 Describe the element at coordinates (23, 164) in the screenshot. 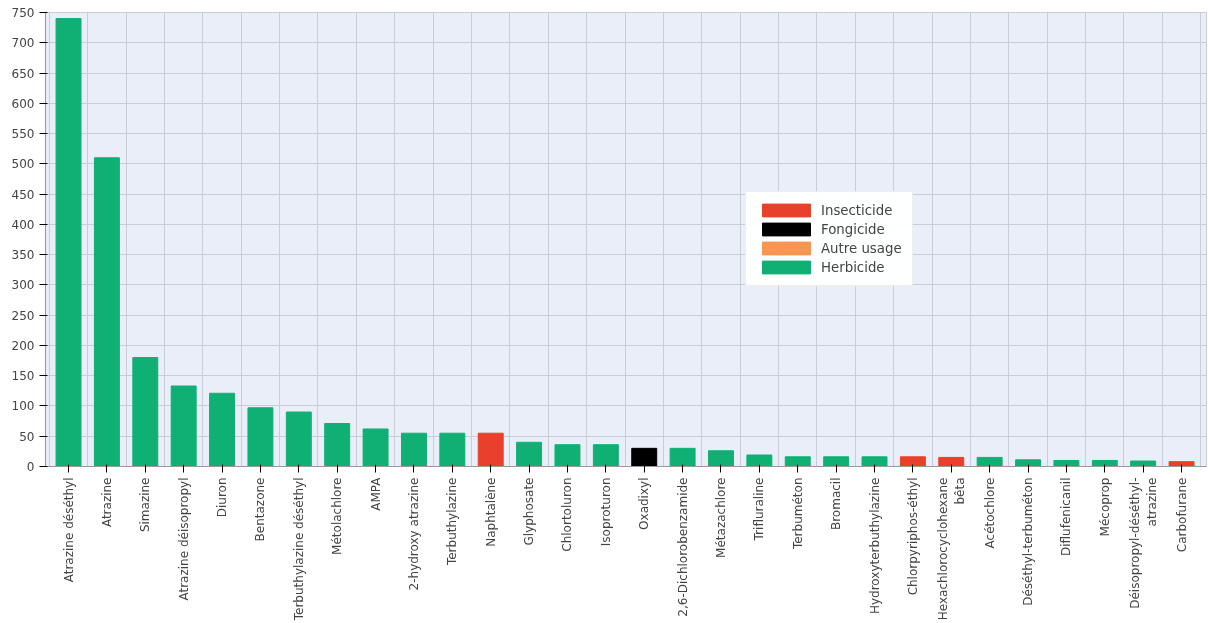

I see `y-tick-label: 500` at that location.